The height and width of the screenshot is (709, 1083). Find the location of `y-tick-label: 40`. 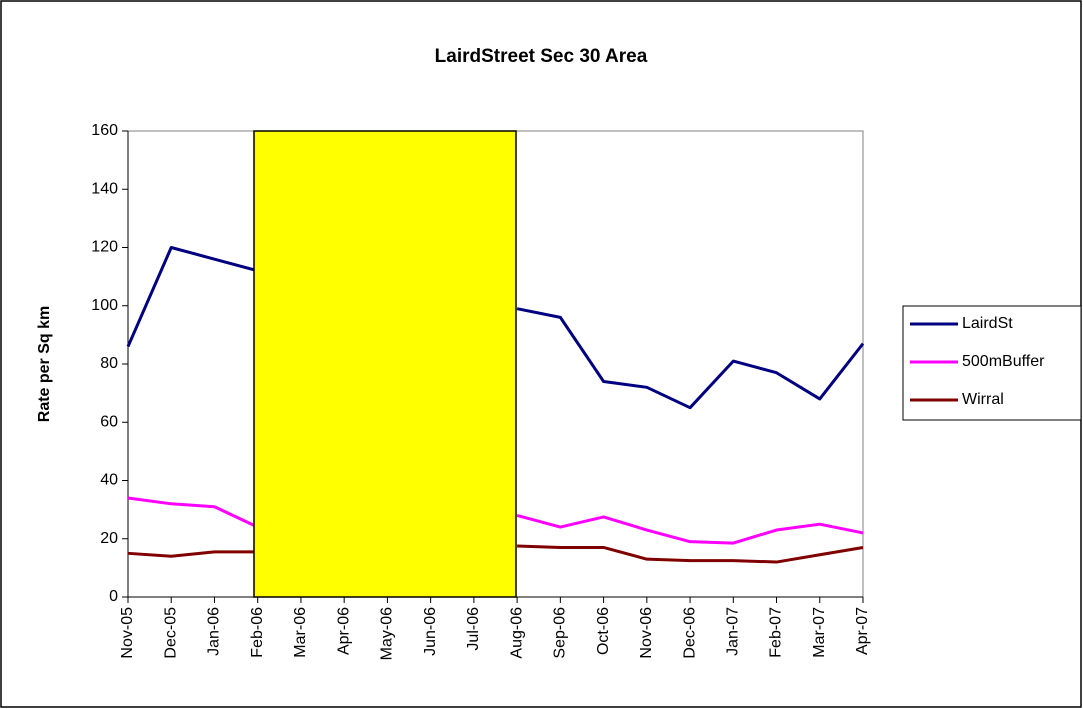

y-tick-label: 40 is located at coordinates (109, 480).